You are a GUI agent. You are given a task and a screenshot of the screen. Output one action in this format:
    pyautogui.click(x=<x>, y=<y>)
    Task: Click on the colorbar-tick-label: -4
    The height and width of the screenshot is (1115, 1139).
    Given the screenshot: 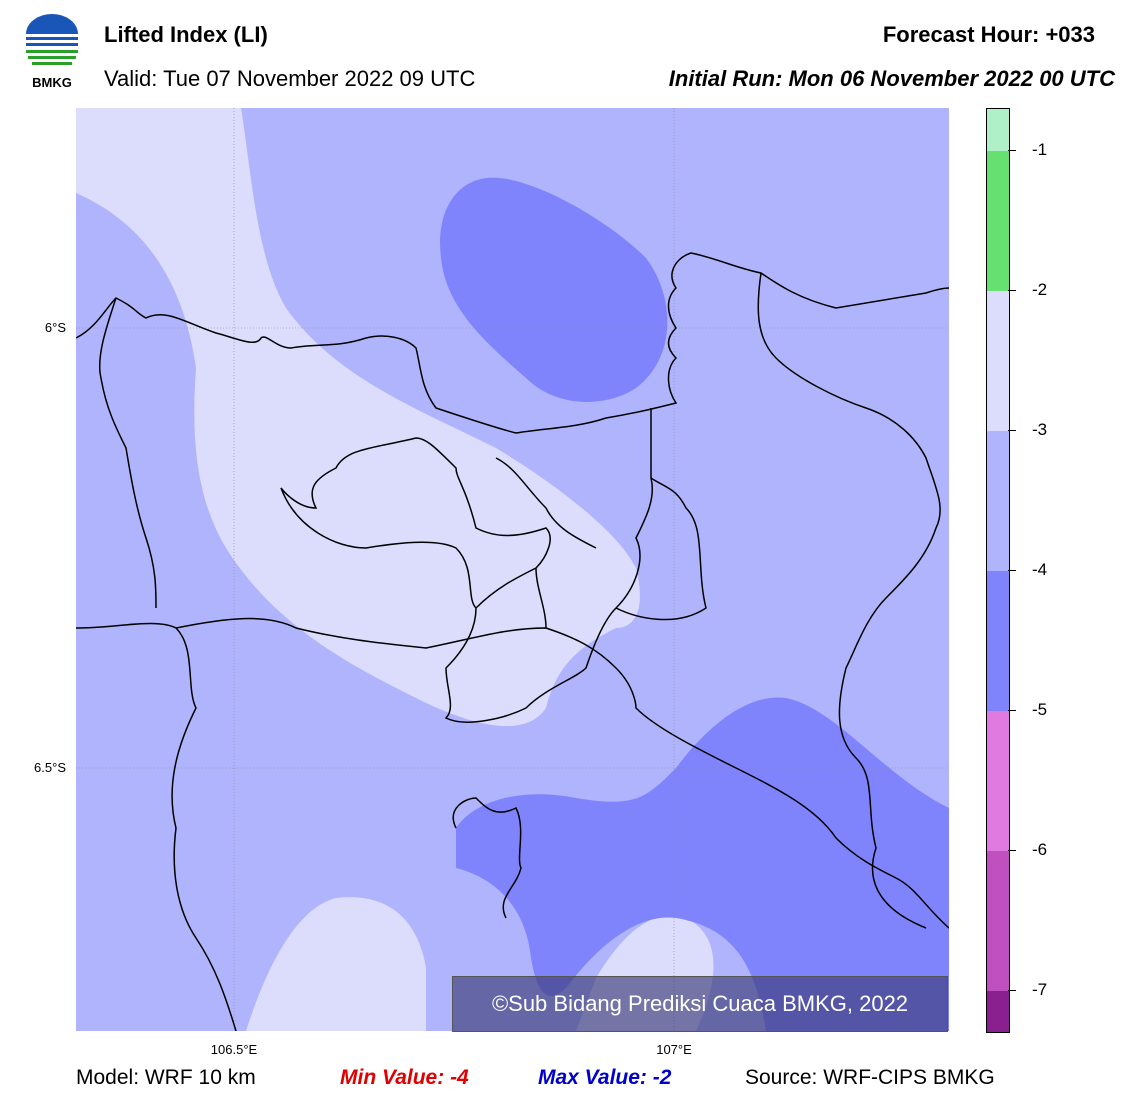 What is the action you would take?
    pyautogui.click(x=1040, y=569)
    